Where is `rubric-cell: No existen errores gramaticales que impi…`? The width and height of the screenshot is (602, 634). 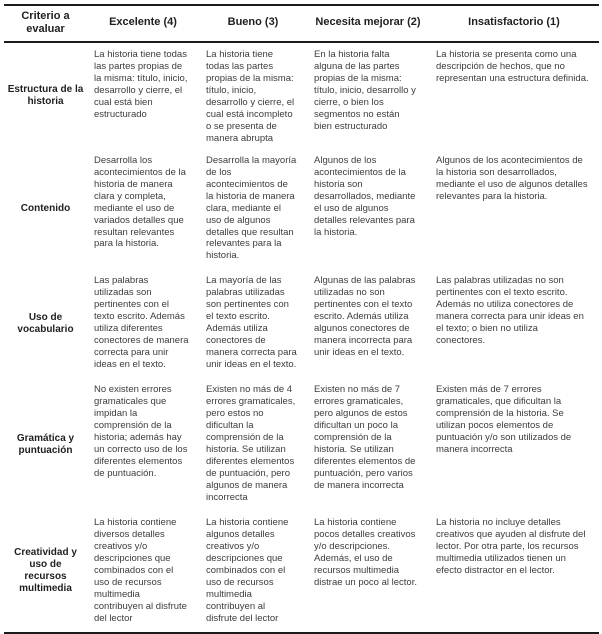 rubric-cell: No existen errores gramaticales que impi… is located at coordinates (141, 431).